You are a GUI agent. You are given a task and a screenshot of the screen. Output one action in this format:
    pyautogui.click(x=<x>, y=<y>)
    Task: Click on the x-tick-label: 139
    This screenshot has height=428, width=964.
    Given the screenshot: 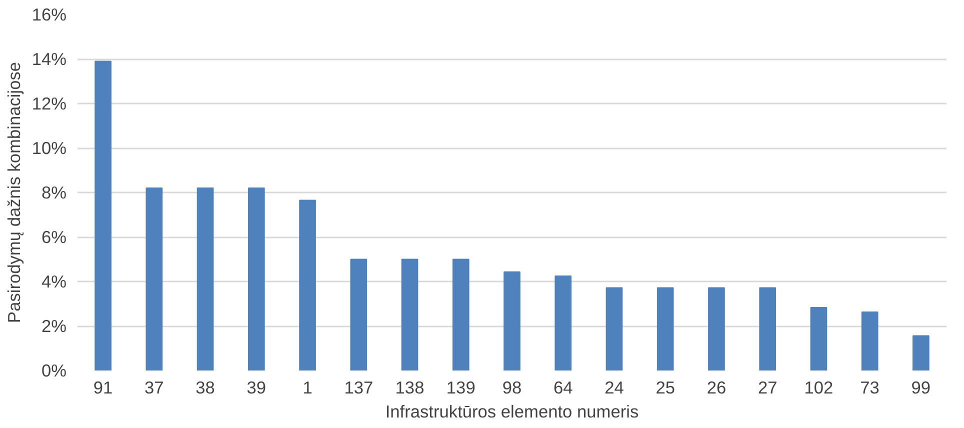 What is the action you would take?
    pyautogui.click(x=461, y=388)
    